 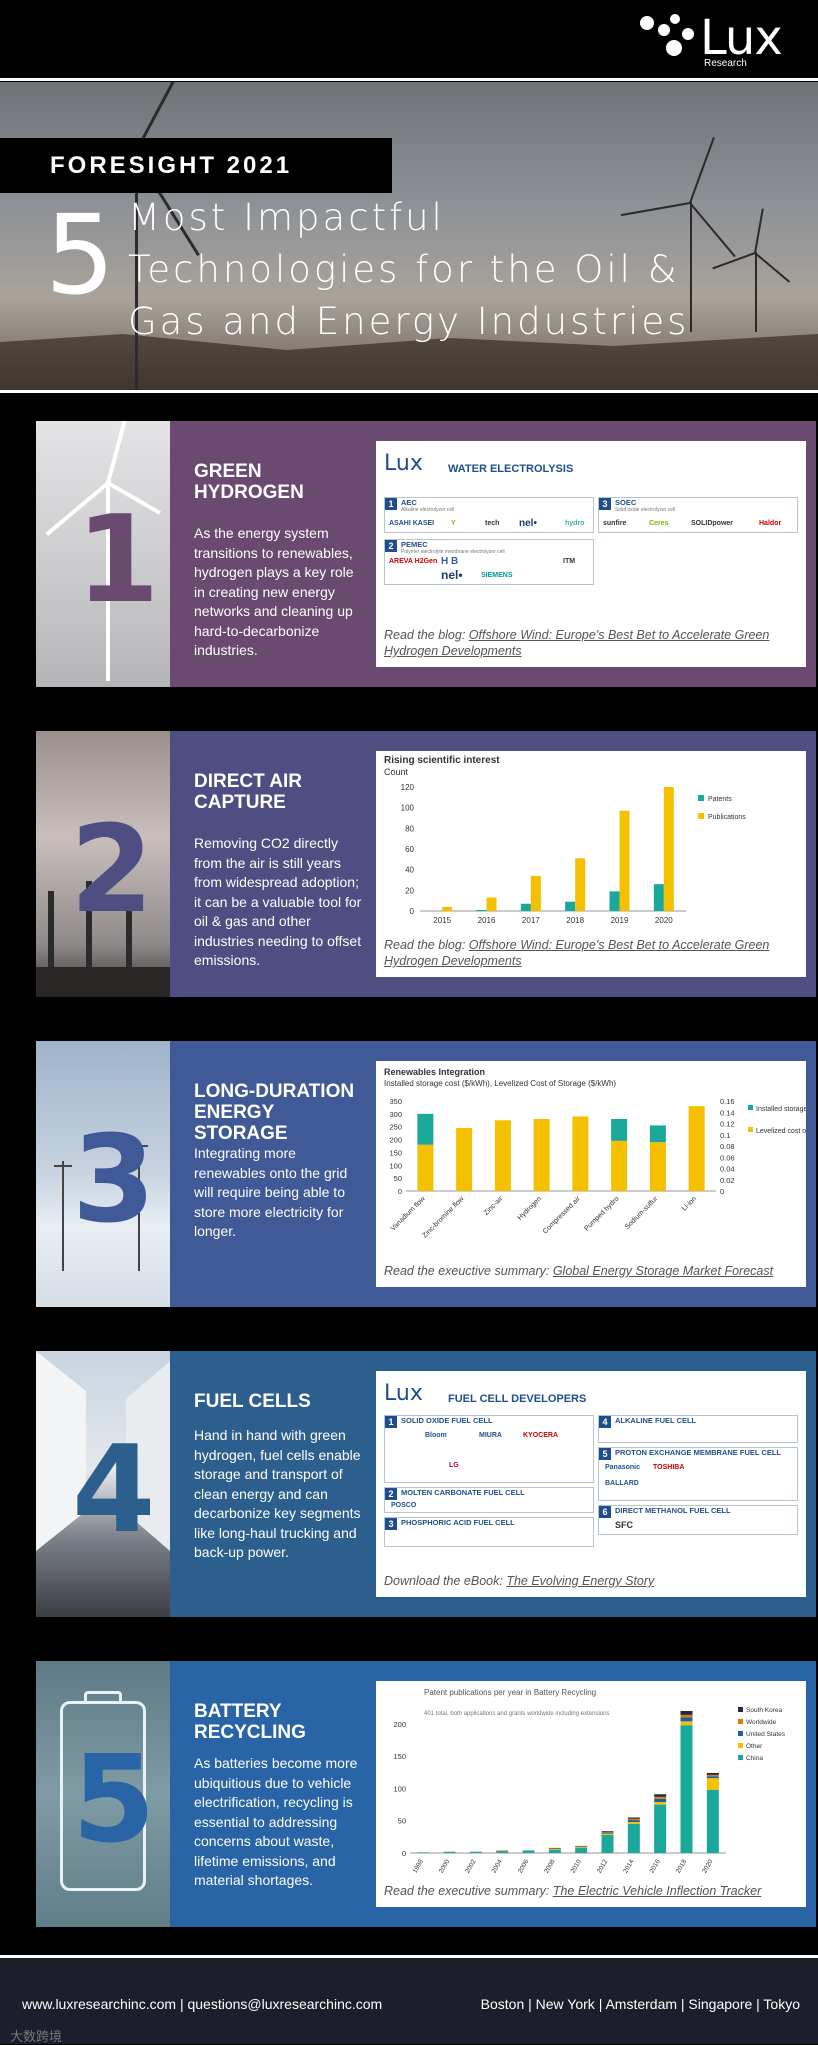 What do you see at coordinates (623, 1467) in the screenshot?
I see `company-logo: Panasonic` at bounding box center [623, 1467].